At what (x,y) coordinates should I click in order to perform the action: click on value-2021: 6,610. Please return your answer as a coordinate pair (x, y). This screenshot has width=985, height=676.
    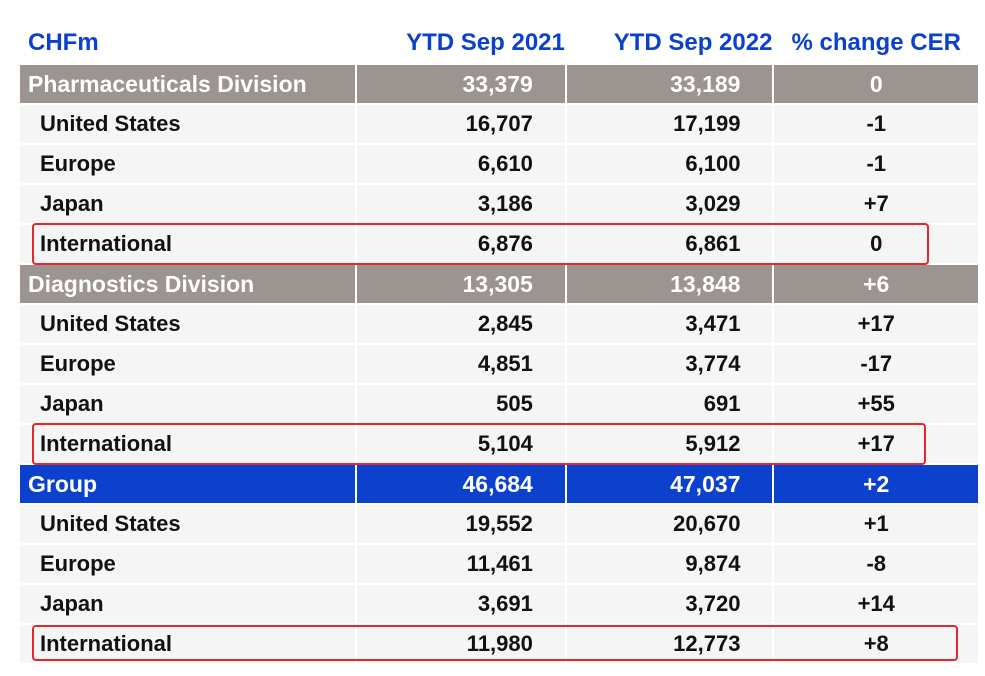
    Looking at the image, I should click on (461, 164).